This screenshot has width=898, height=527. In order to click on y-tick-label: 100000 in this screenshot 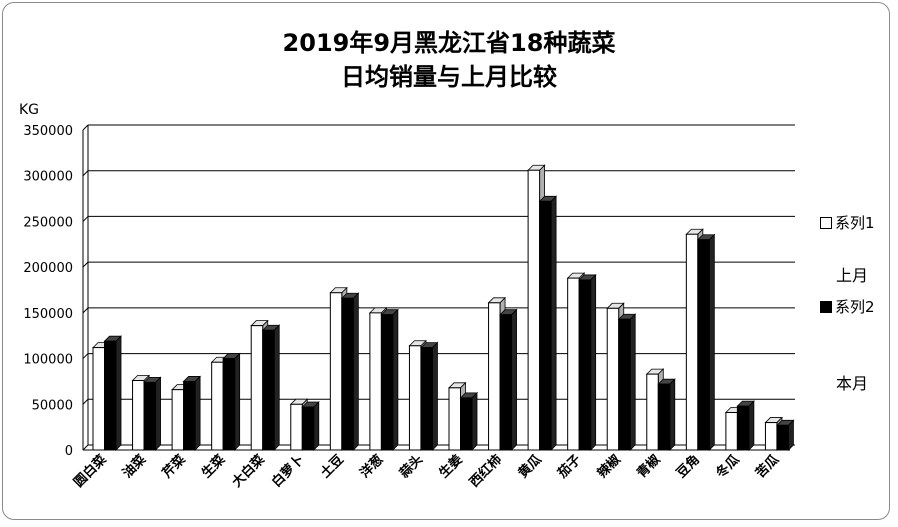, I will do `click(48, 360)`.